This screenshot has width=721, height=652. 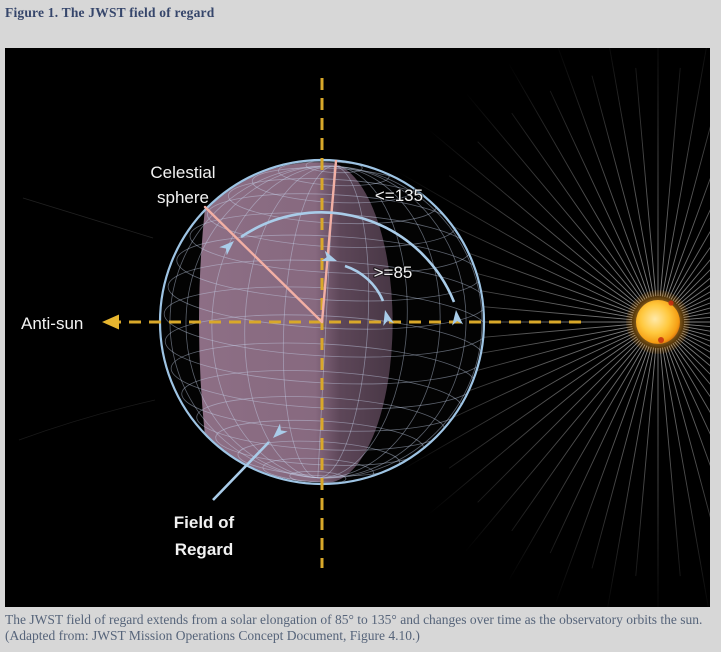 I want to click on elongation-lines, so click(x=270, y=241).